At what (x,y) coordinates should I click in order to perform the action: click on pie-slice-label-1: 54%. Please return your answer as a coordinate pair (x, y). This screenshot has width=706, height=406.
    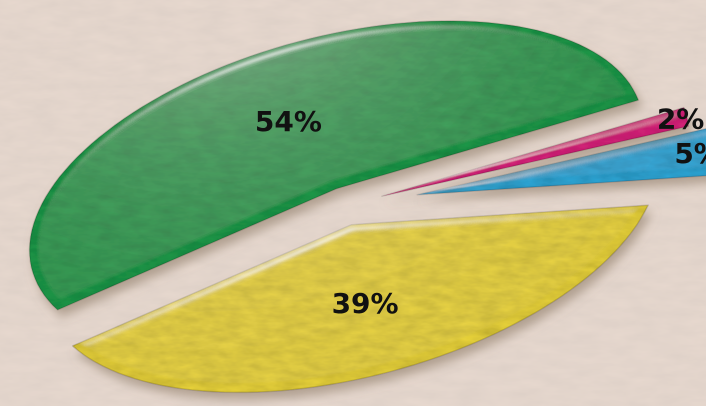
    Looking at the image, I should click on (288, 121).